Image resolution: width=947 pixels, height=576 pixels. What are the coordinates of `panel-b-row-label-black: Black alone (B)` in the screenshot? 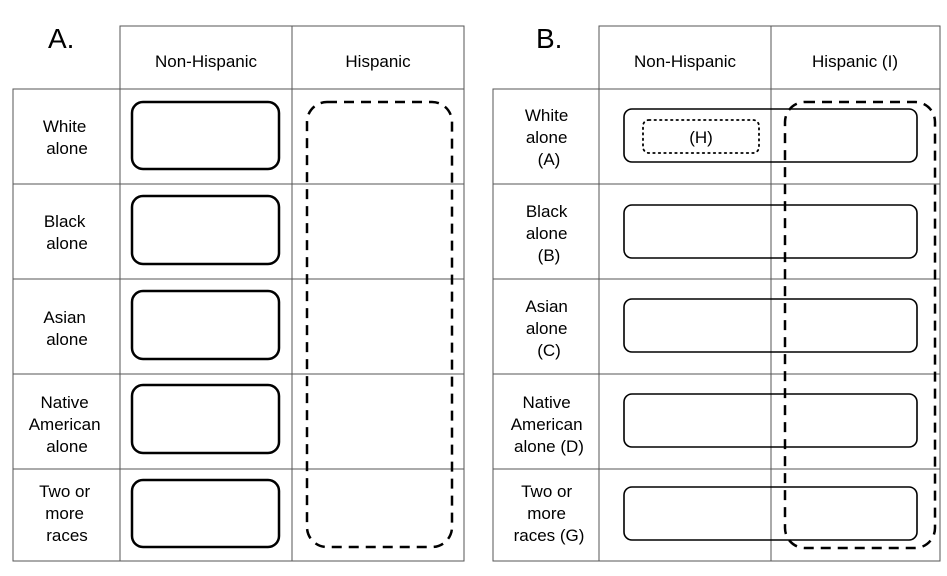 It's located at (549, 233).